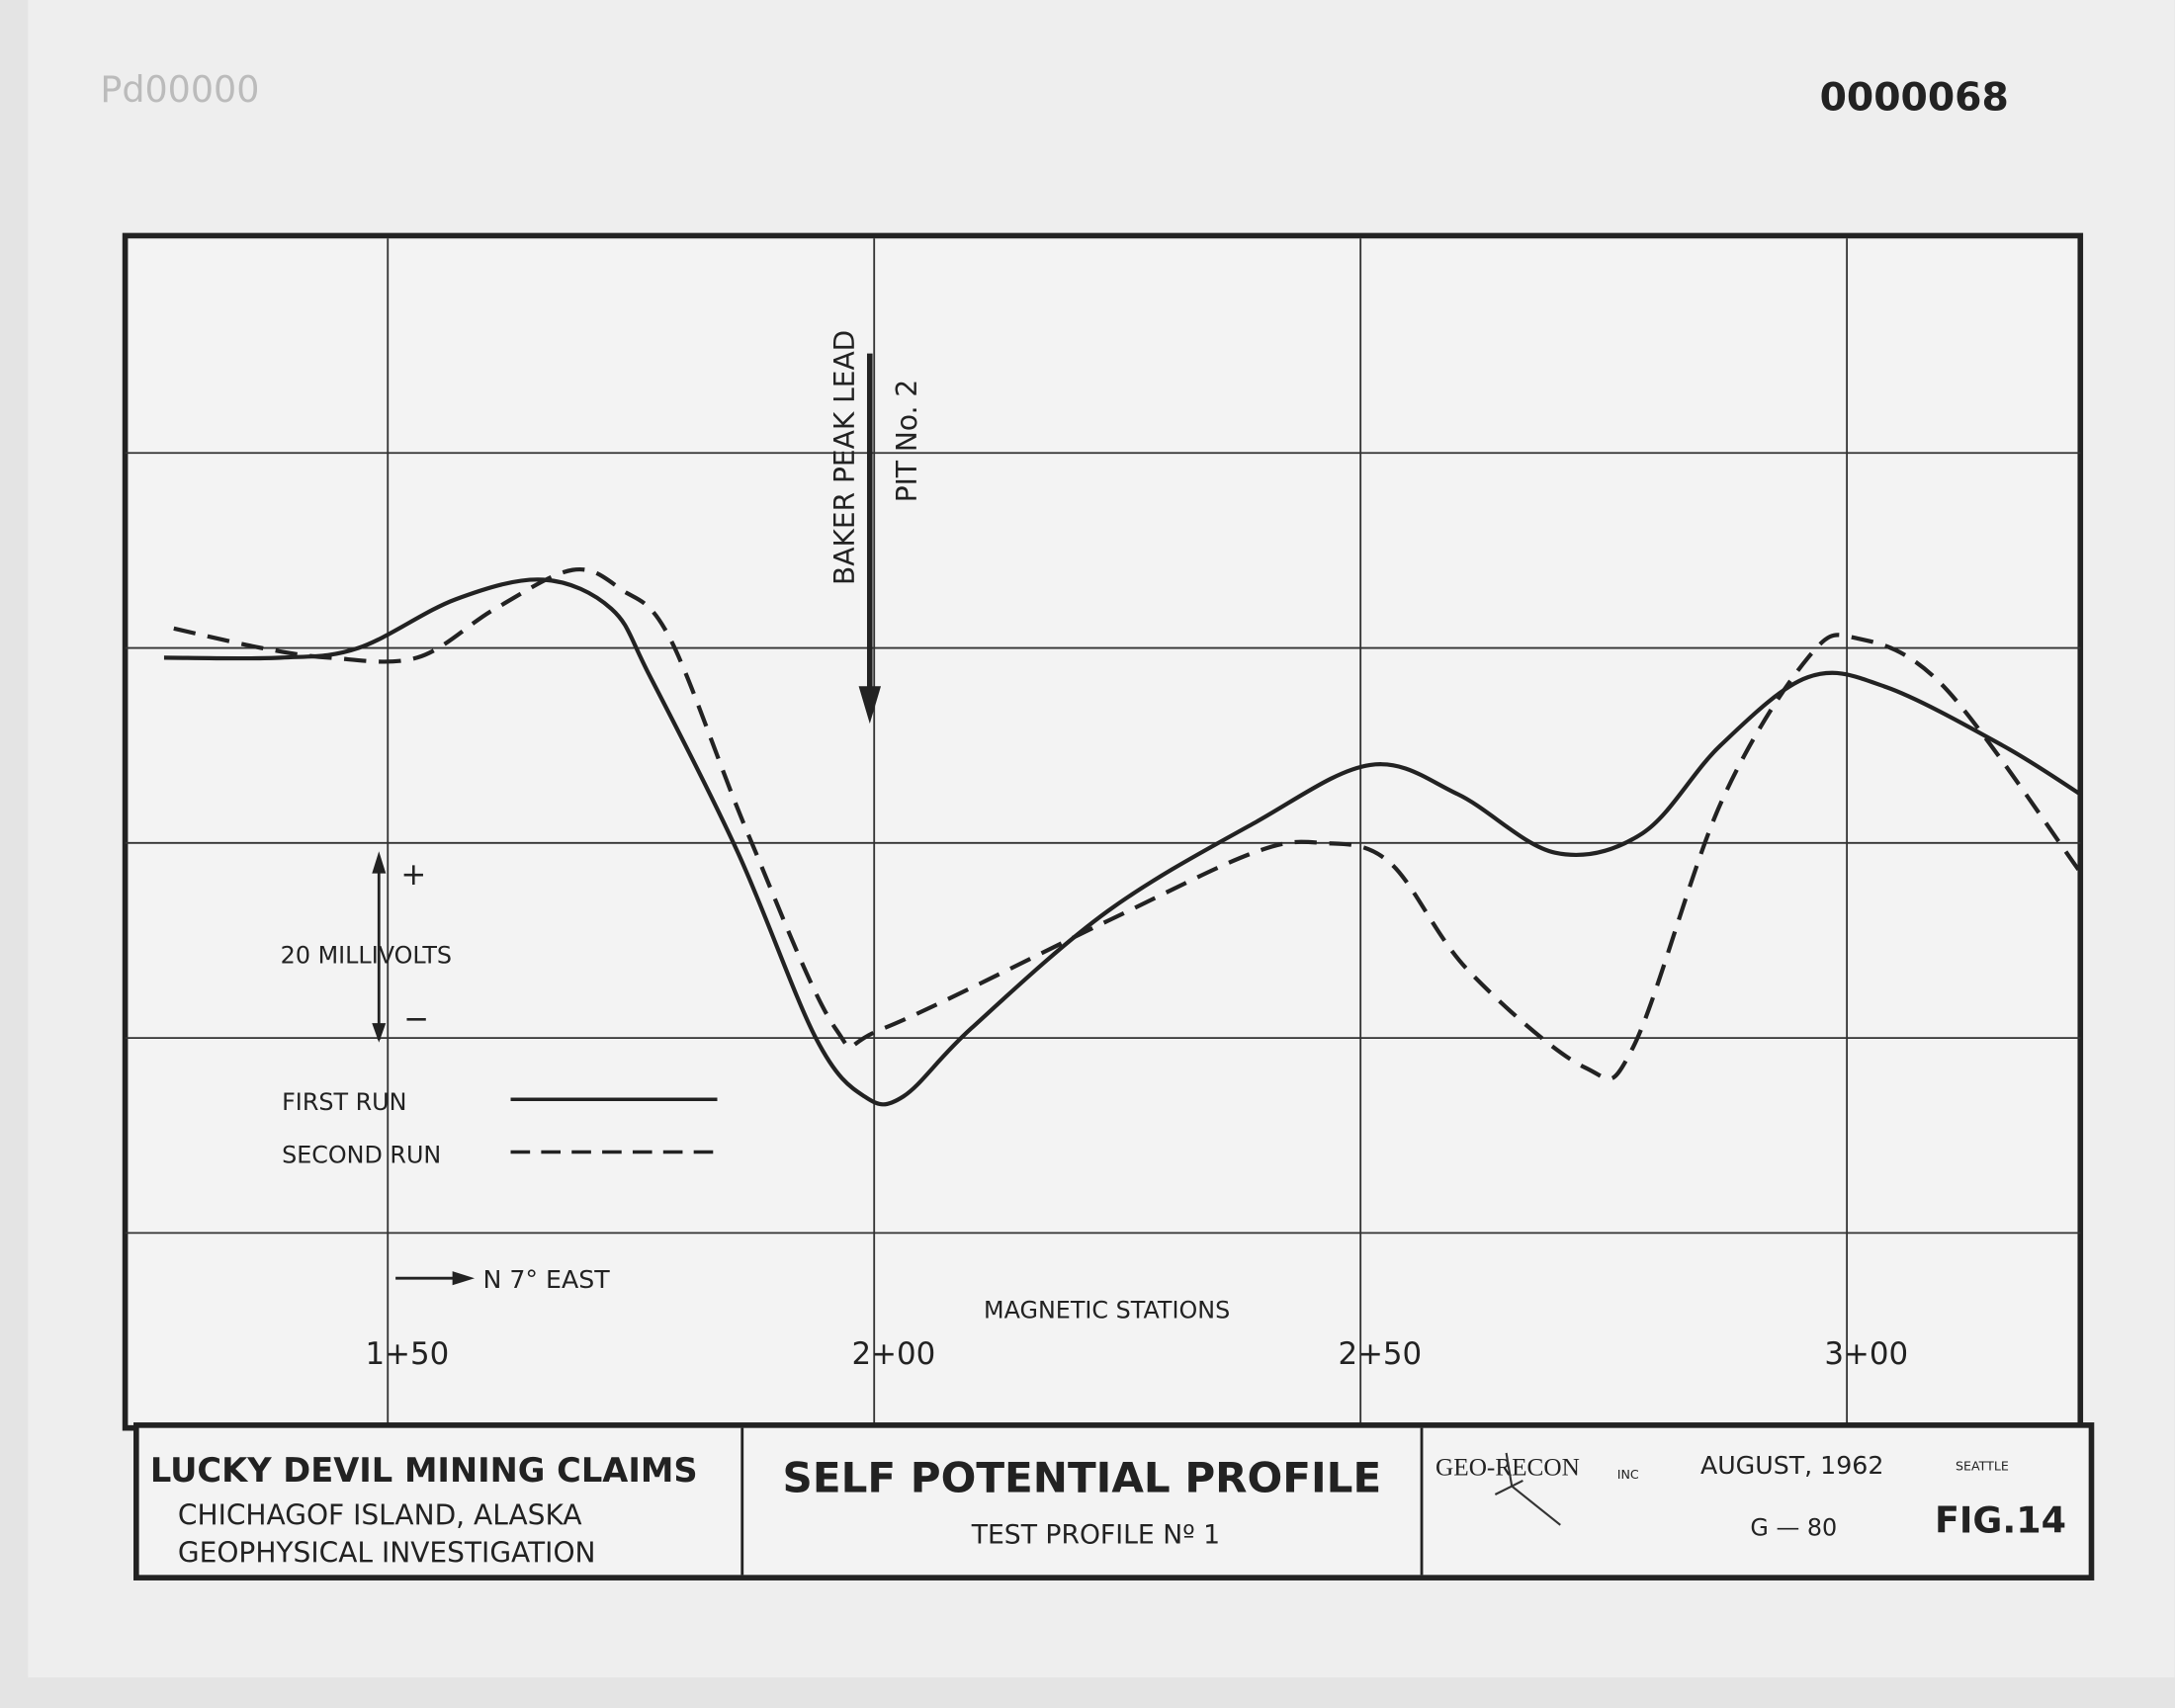  What do you see at coordinates (1794, 1528) in the screenshot?
I see `drawing-number: G — 80` at bounding box center [1794, 1528].